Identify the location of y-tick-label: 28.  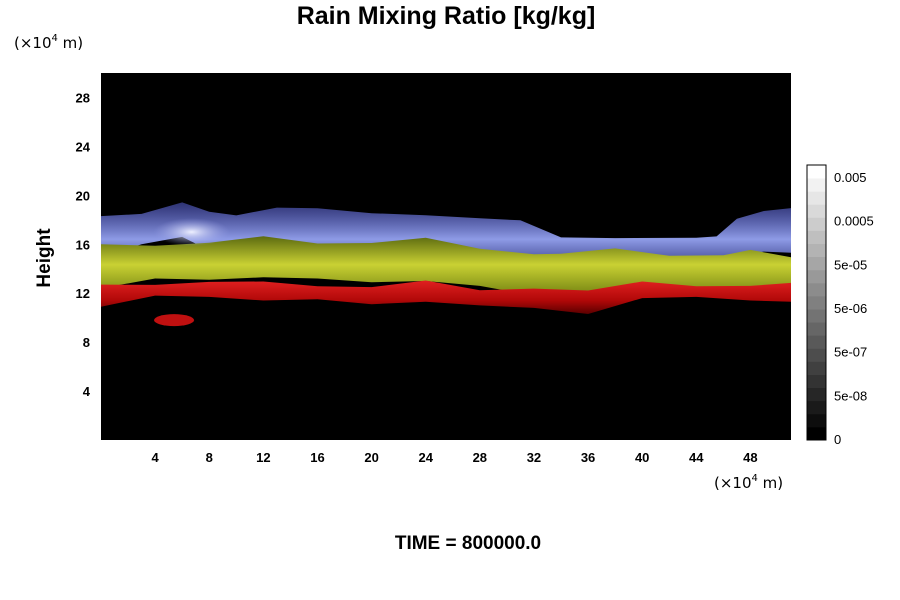
(83, 97).